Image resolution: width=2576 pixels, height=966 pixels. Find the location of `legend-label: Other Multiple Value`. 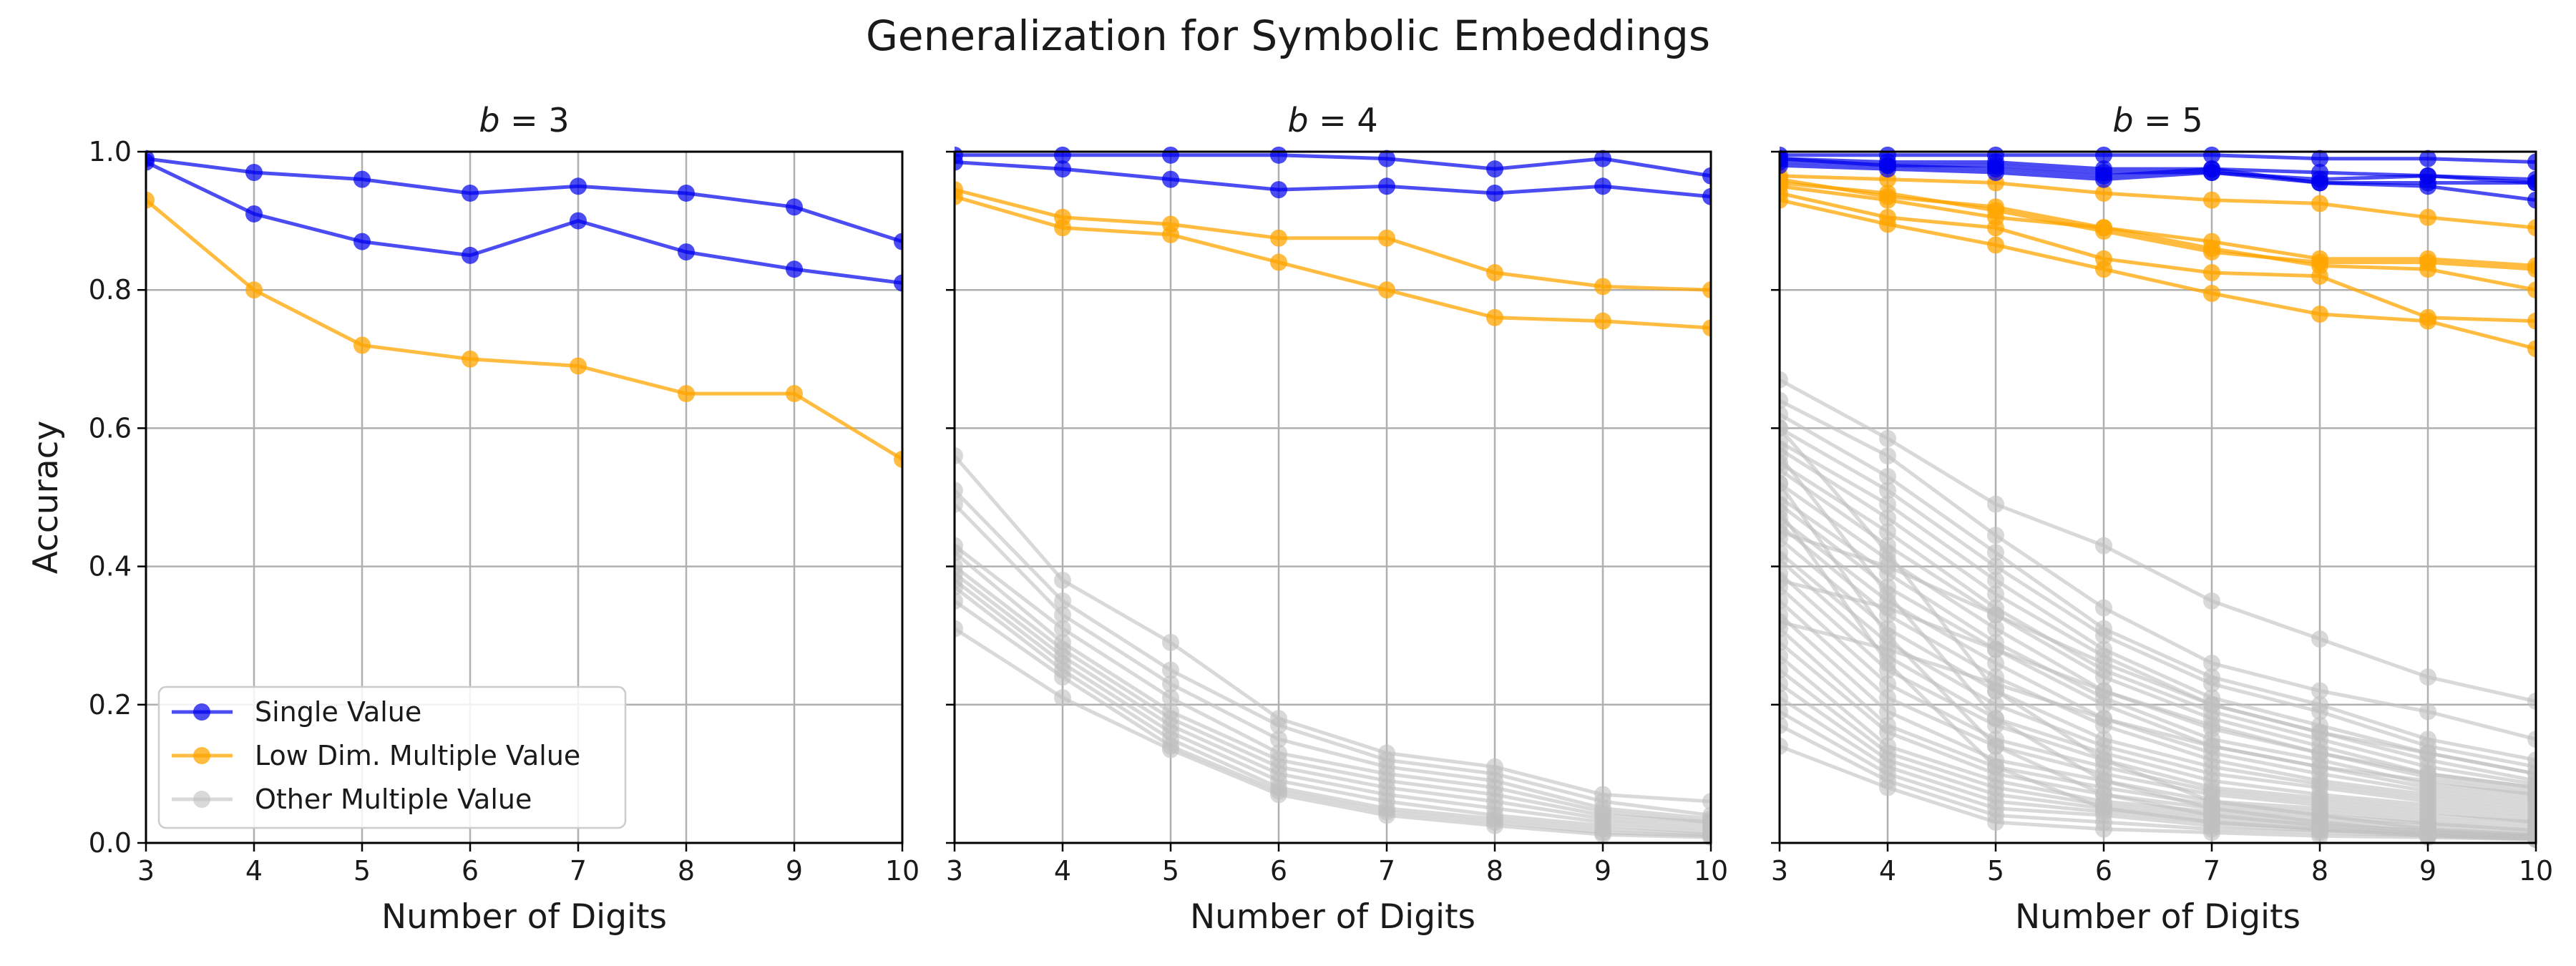

legend-label: Other Multiple Value is located at coordinates (393, 799).